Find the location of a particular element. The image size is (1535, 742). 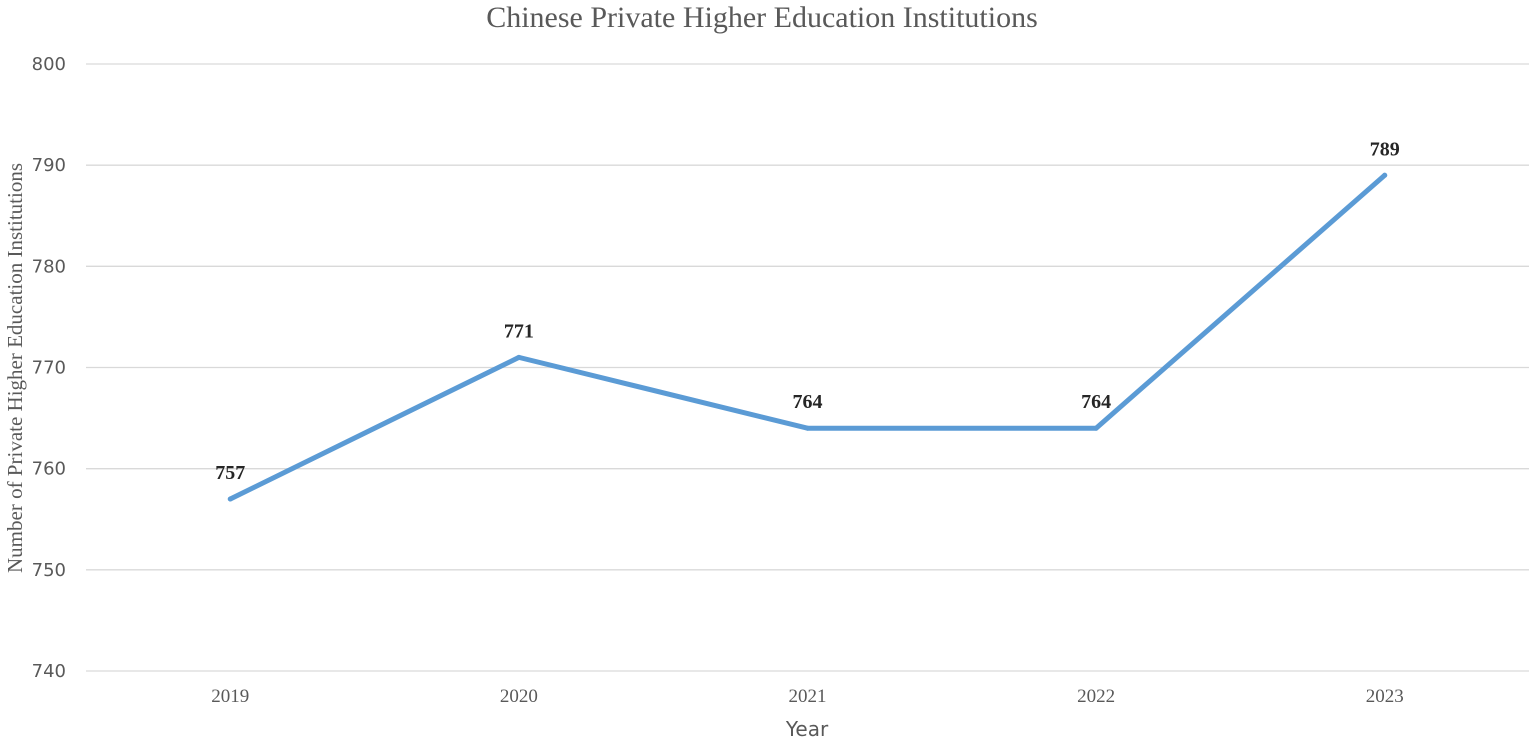

x-tick-label: 2023 is located at coordinates (1385, 696).